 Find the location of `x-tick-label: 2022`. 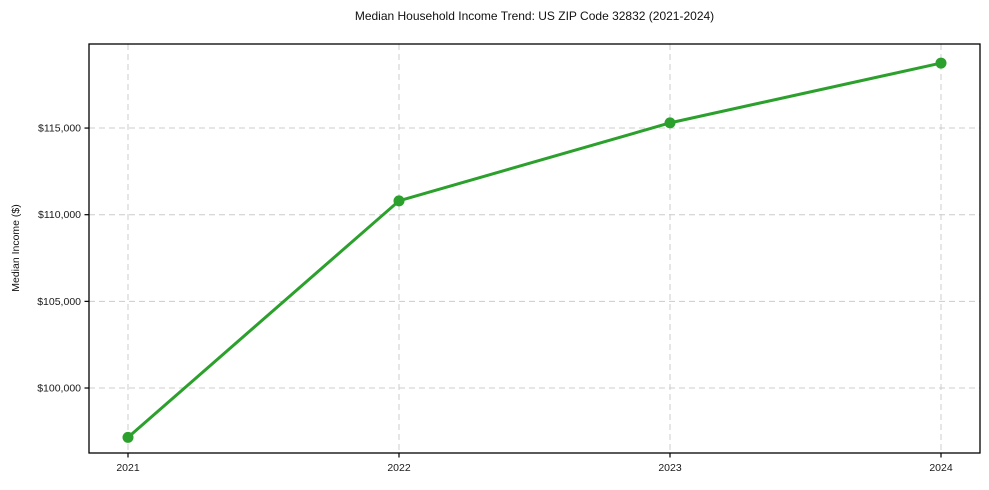

x-tick-label: 2022 is located at coordinates (399, 468).